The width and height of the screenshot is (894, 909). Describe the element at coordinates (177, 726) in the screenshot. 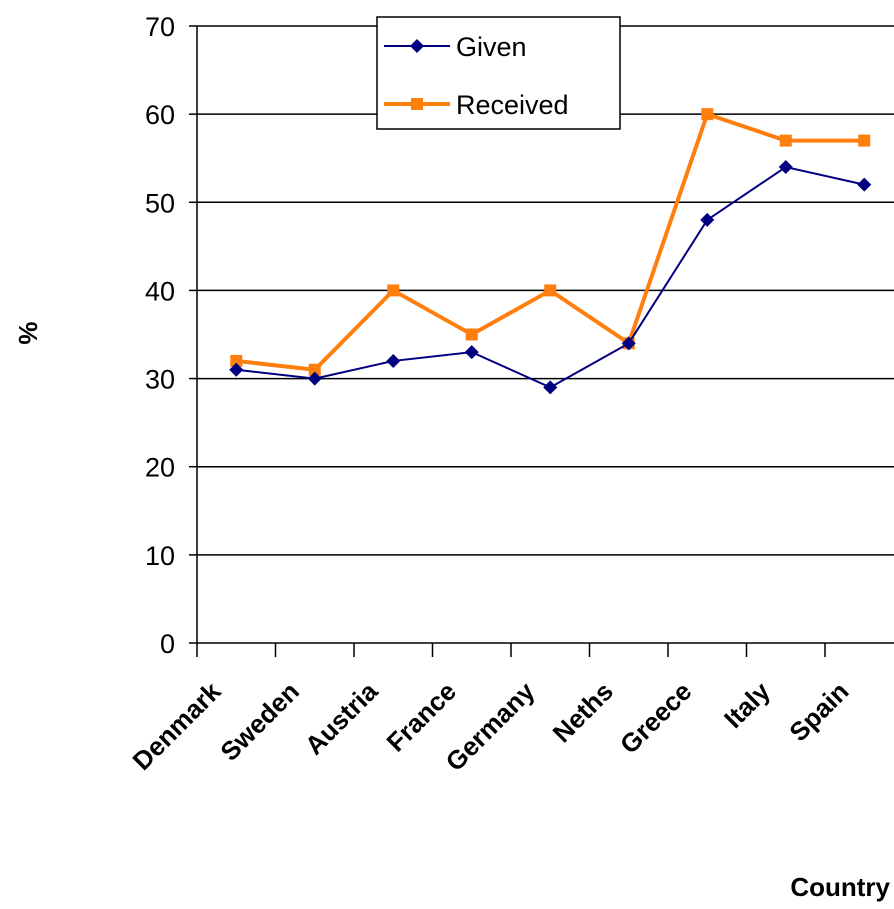

I see `x-tick-label: Denmark` at that location.